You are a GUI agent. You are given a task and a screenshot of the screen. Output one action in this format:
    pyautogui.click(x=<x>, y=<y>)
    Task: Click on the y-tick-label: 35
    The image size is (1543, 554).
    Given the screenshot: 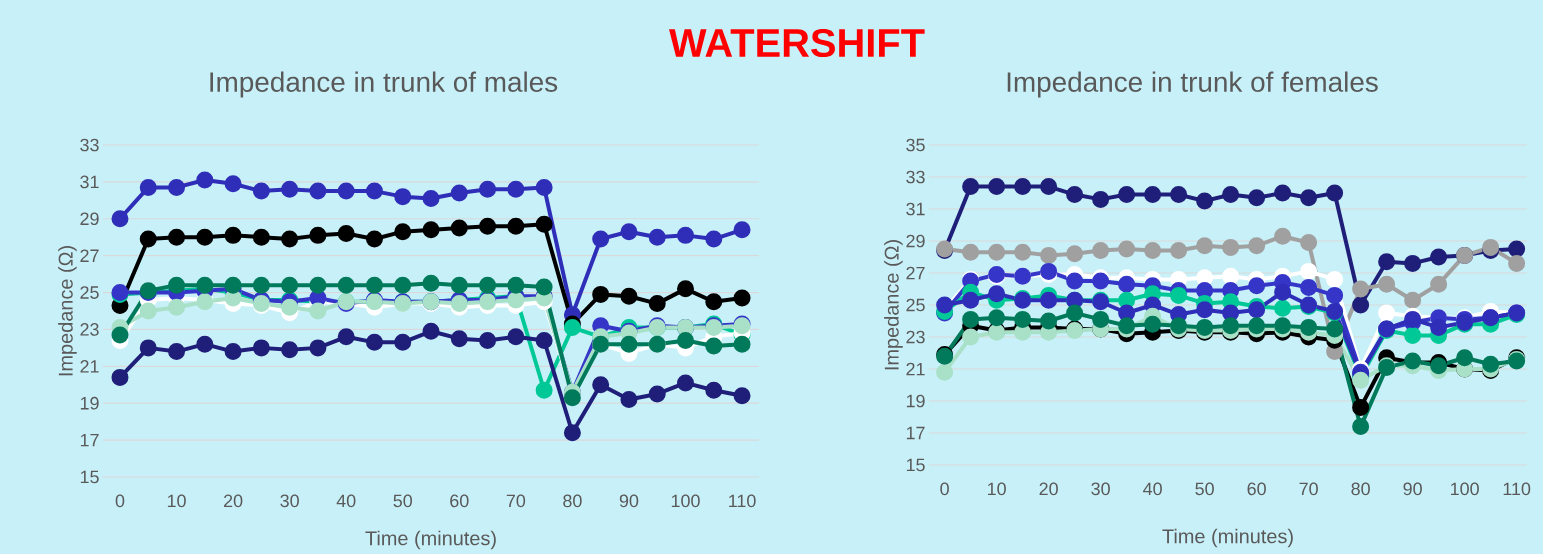 What is the action you would take?
    pyautogui.click(x=915, y=145)
    